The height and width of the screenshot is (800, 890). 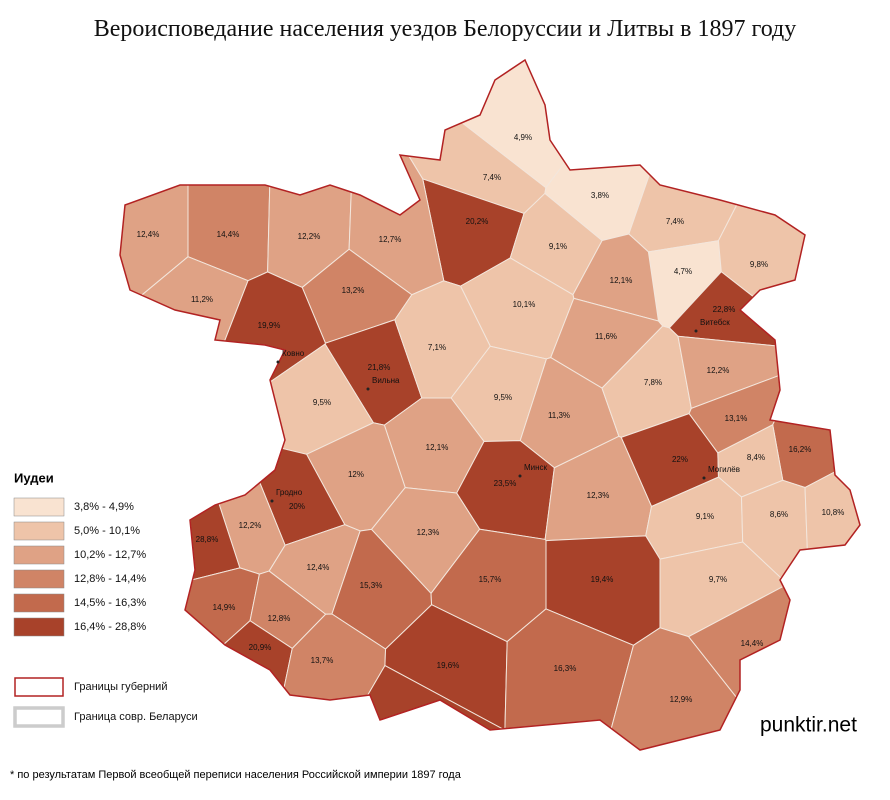 What do you see at coordinates (279, 618) in the screenshot?
I see `region-label: 12,8%` at bounding box center [279, 618].